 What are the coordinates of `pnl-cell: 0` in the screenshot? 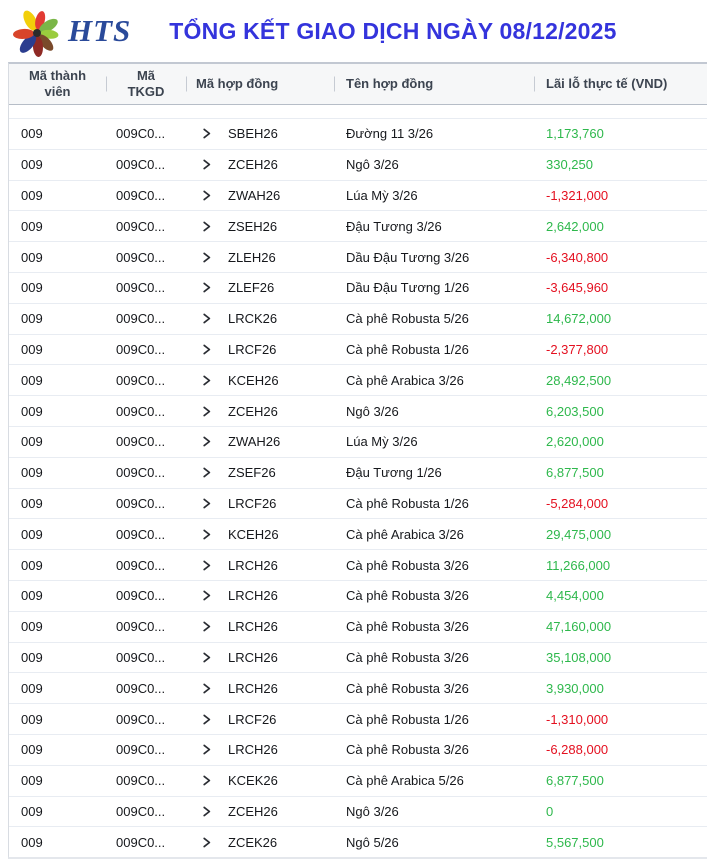 It's located at (550, 811).